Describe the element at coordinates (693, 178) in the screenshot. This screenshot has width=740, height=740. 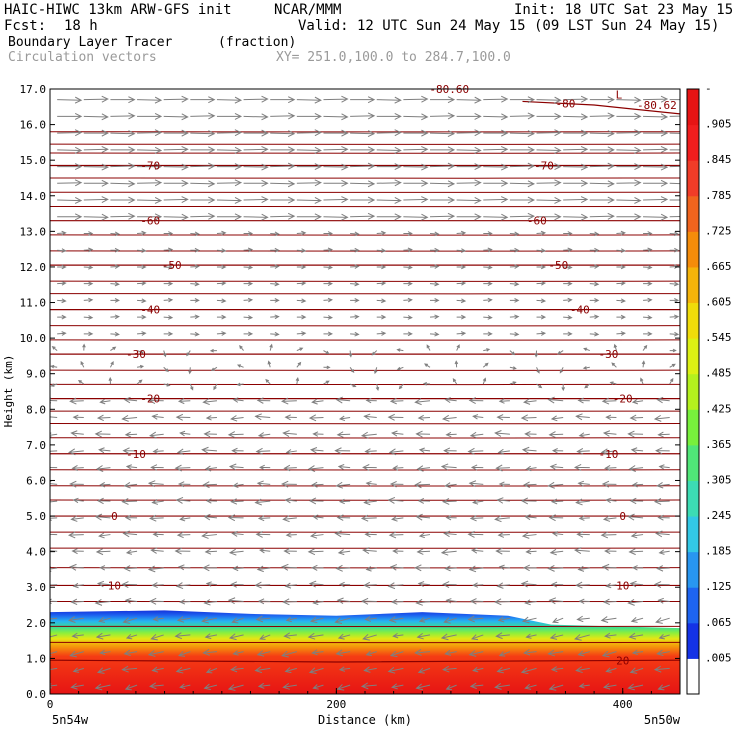
I see `colorbar-segment` at that location.